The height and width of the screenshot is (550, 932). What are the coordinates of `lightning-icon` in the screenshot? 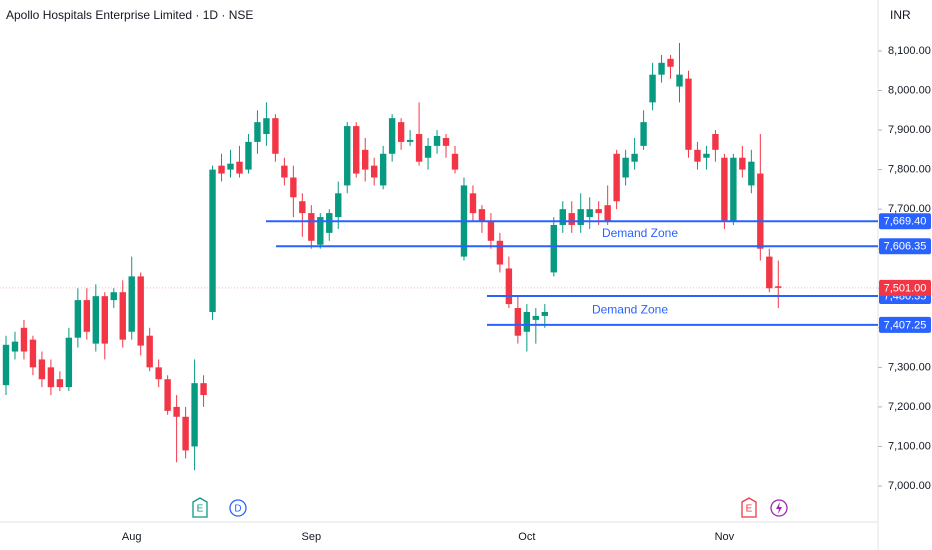 It's located at (779, 508).